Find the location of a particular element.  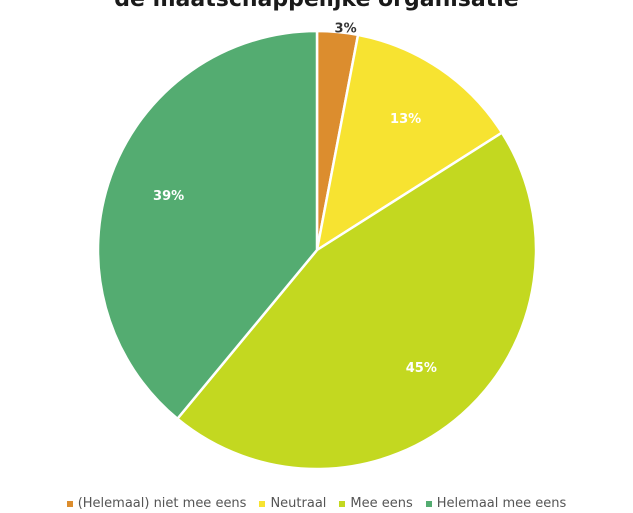

legend-item-3: Mee eens is located at coordinates (376, 503).